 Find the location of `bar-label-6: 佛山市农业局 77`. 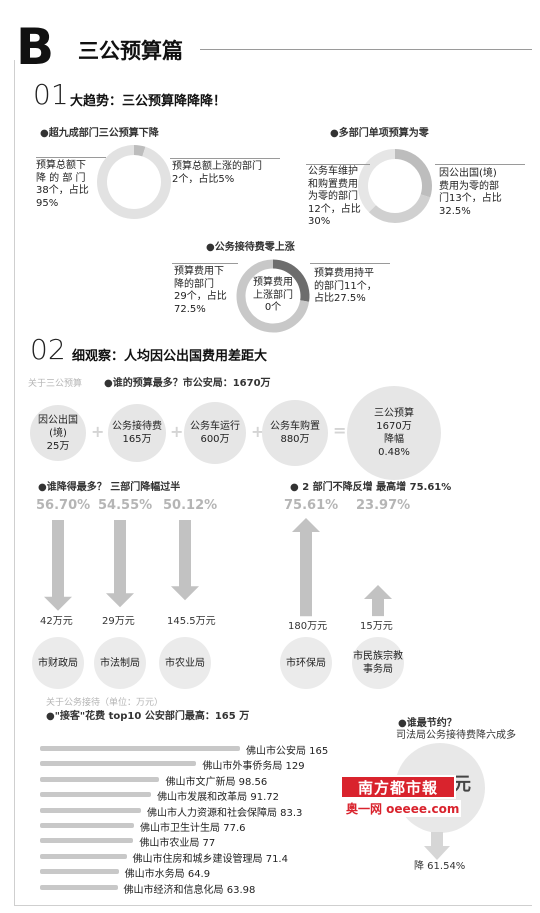

bar-label-6: 佛山市农业局 77 is located at coordinates (177, 844).